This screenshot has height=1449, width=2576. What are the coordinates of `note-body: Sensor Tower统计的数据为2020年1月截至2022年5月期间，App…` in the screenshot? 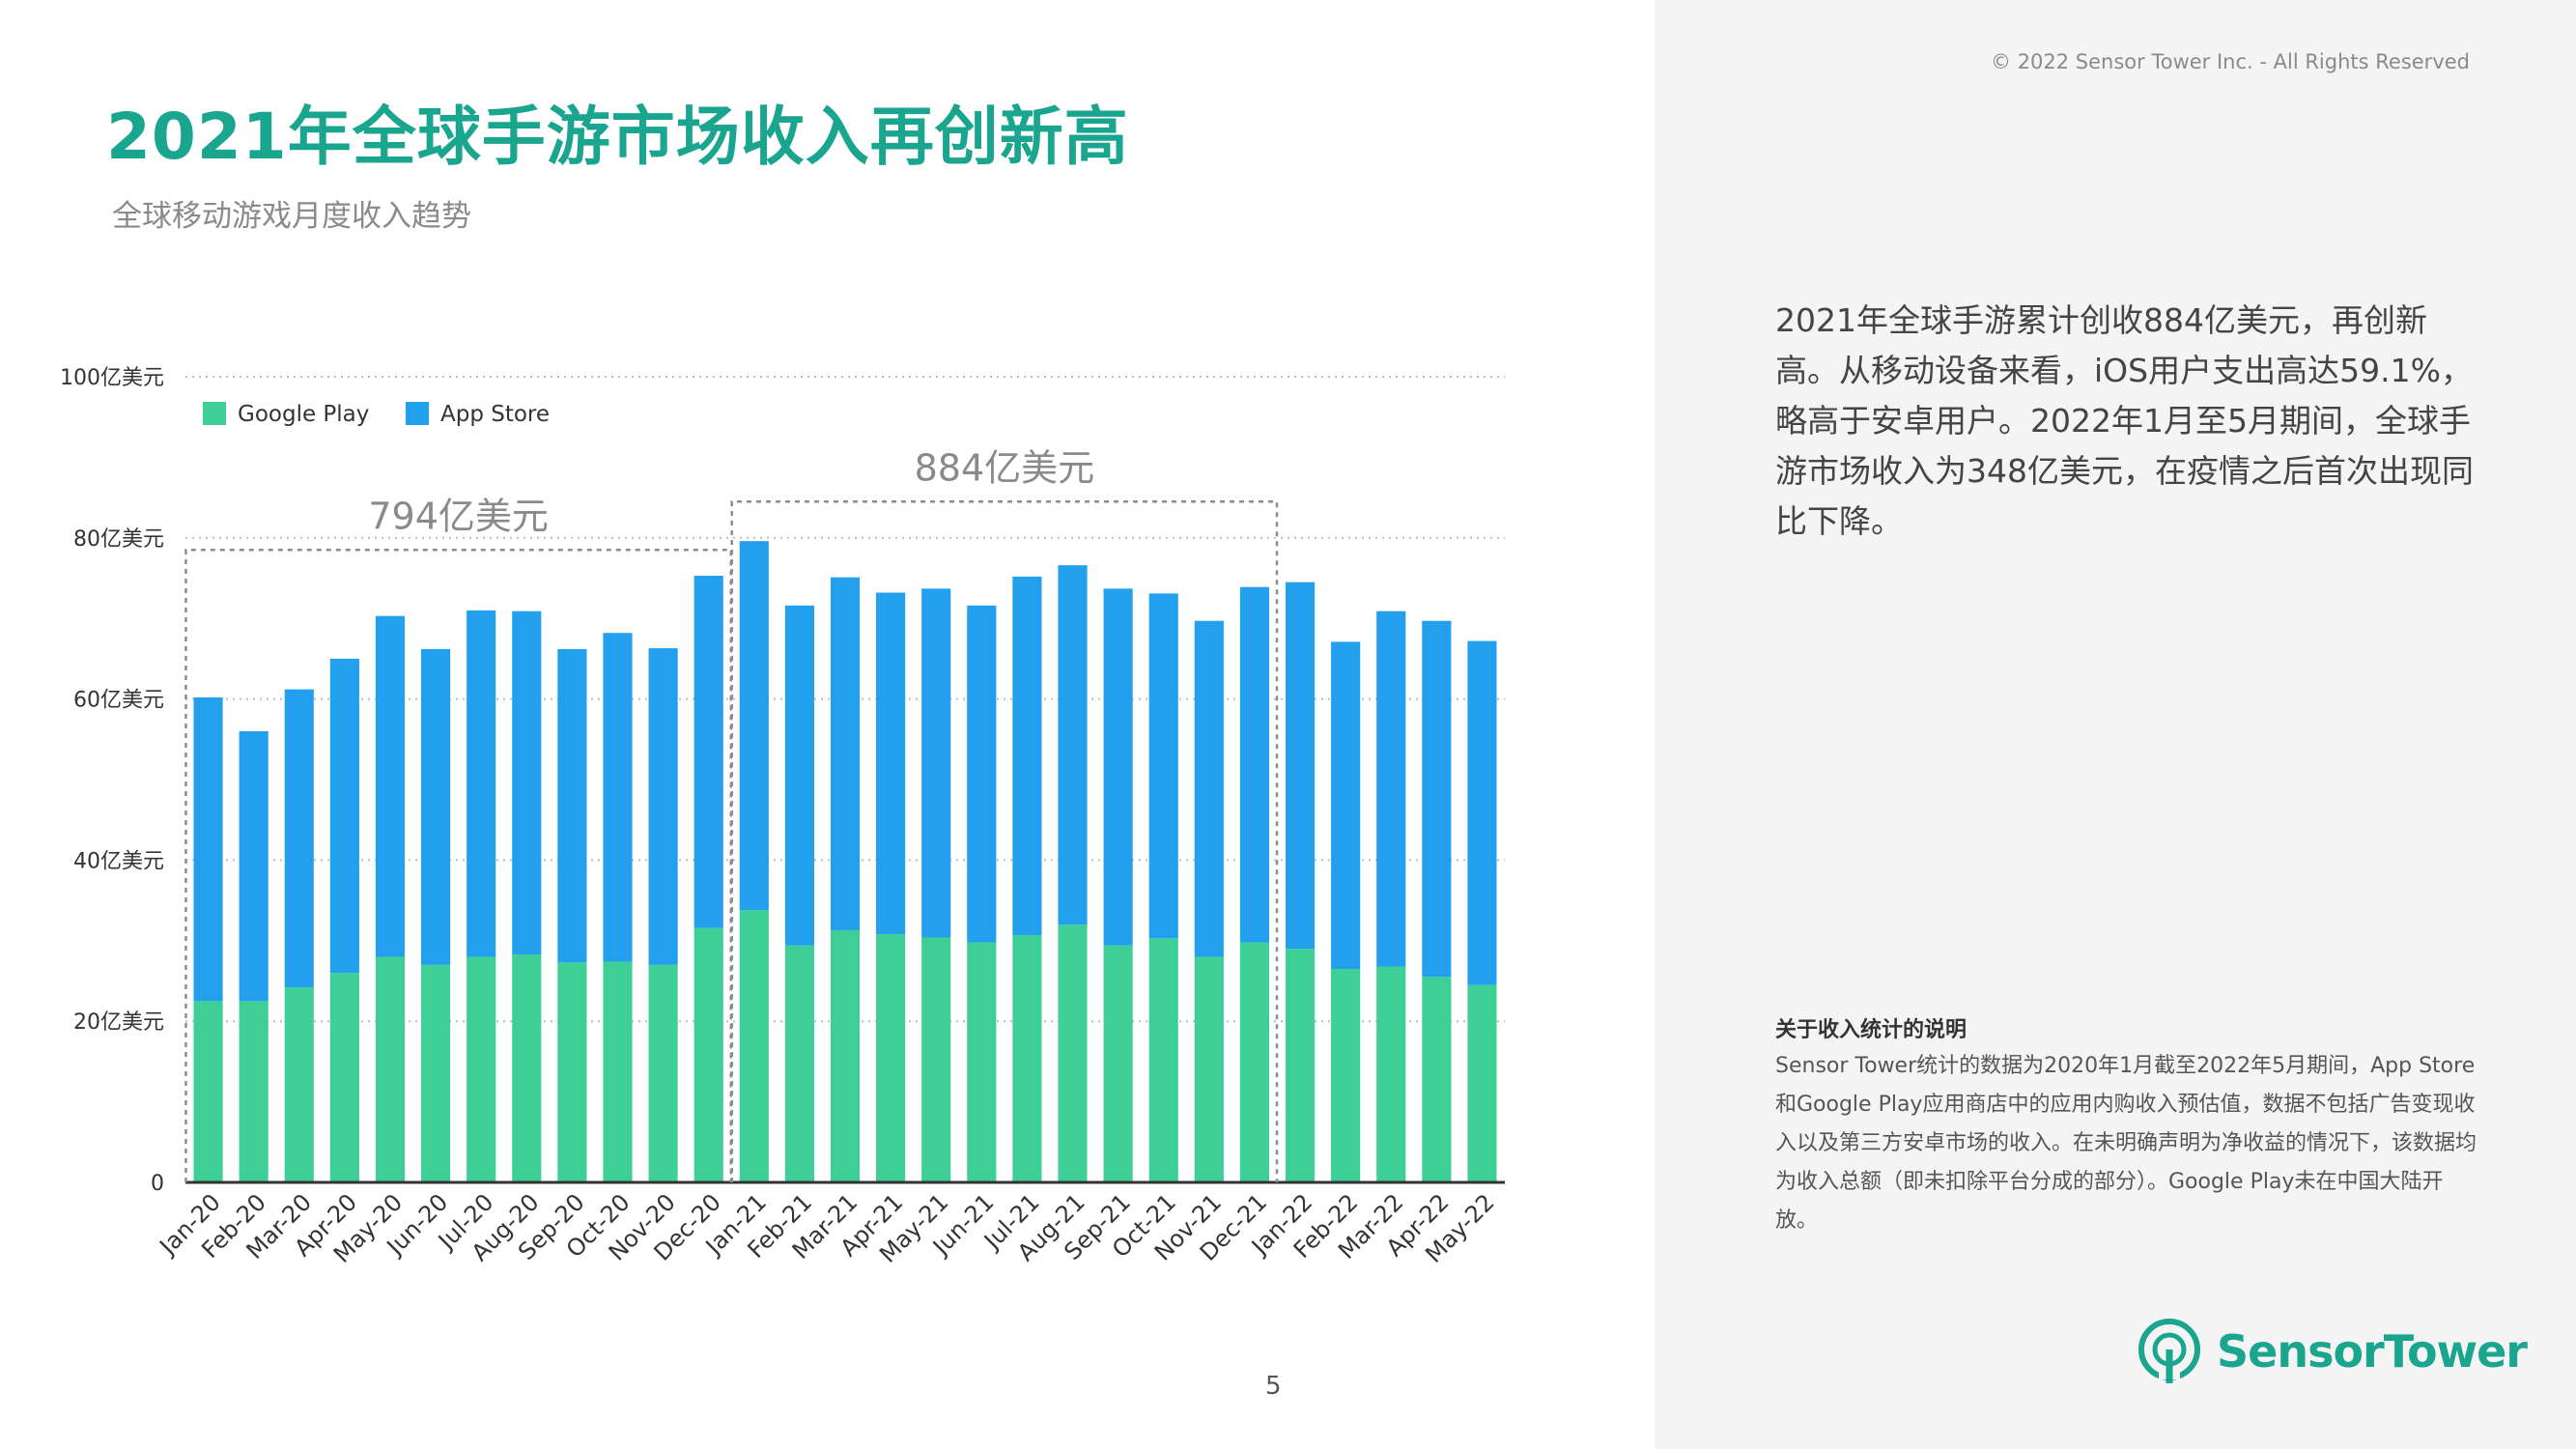 It's located at (2126, 1143).